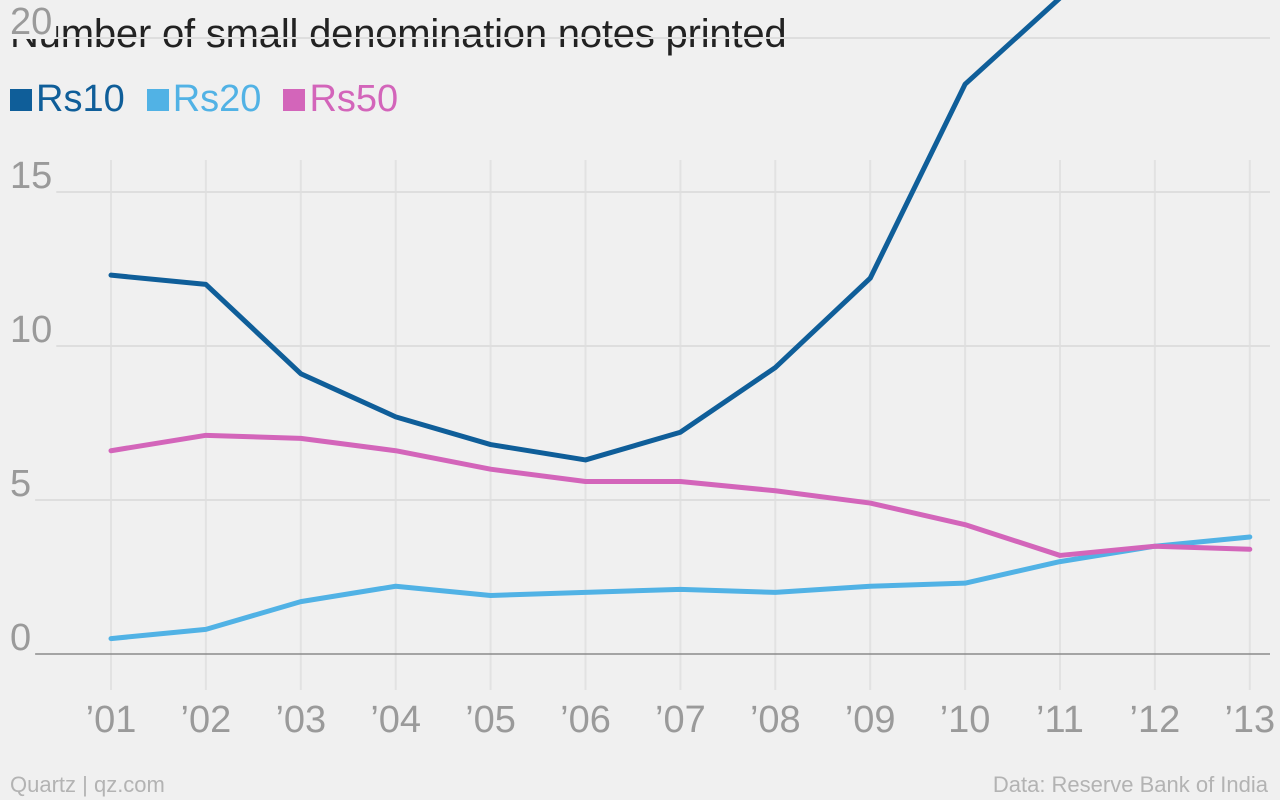 The height and width of the screenshot is (800, 1280). What do you see at coordinates (395, 720) in the screenshot?
I see `x-tick-label: ’04` at bounding box center [395, 720].